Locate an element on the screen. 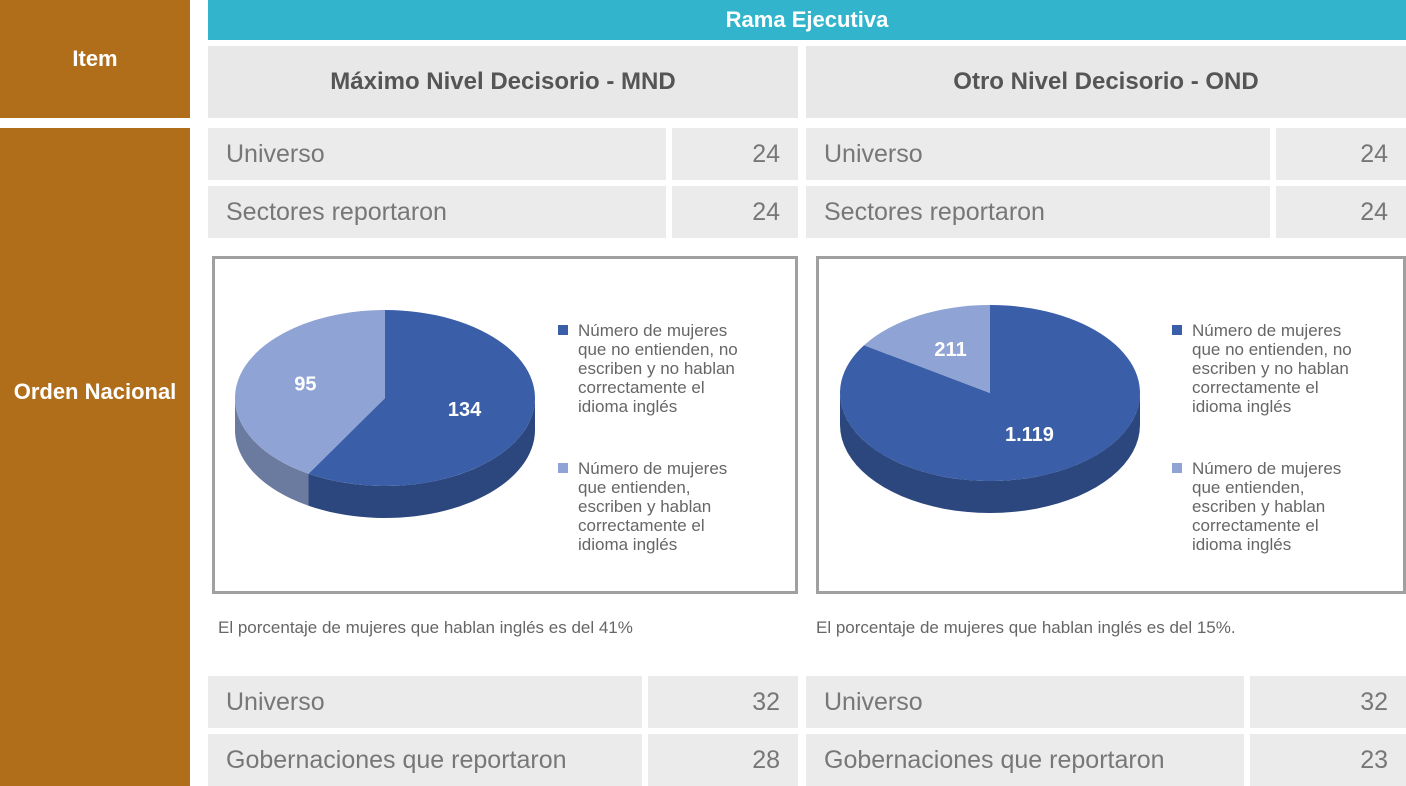  data-label: 95 is located at coordinates (305, 384).